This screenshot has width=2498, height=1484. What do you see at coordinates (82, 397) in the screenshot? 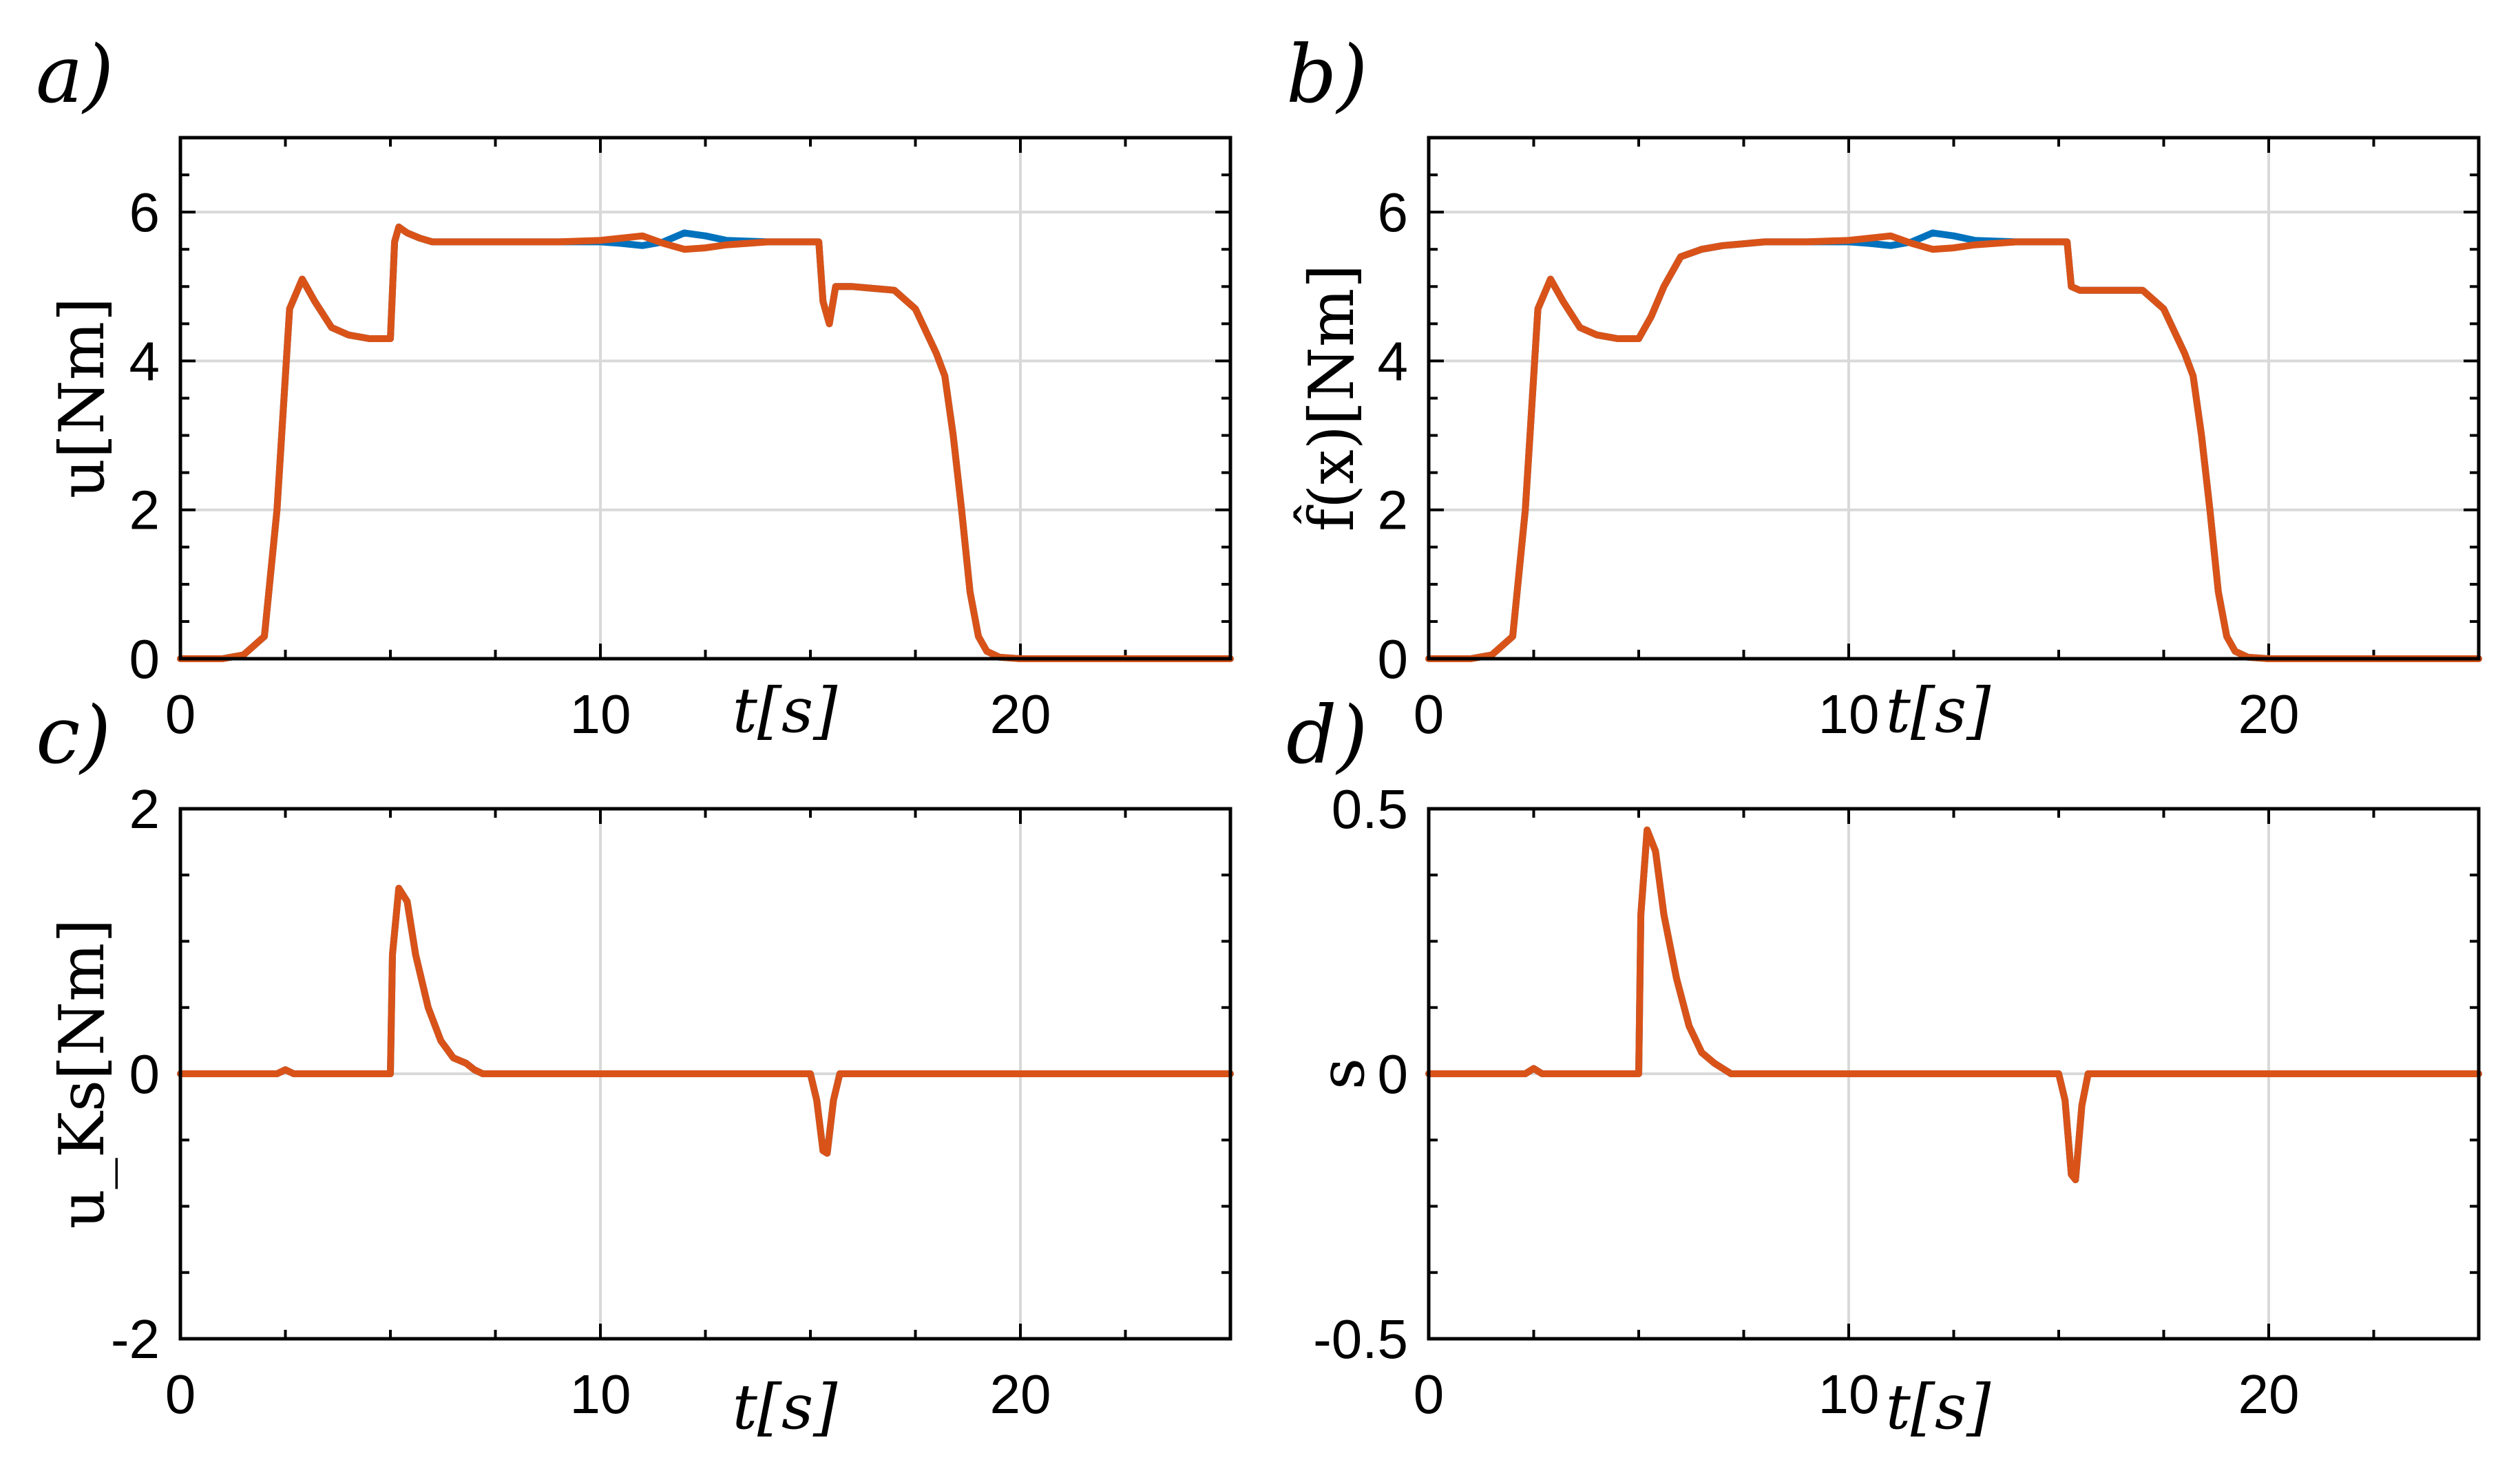
I see `y-axis-label: u[Nm]` at bounding box center [82, 397].